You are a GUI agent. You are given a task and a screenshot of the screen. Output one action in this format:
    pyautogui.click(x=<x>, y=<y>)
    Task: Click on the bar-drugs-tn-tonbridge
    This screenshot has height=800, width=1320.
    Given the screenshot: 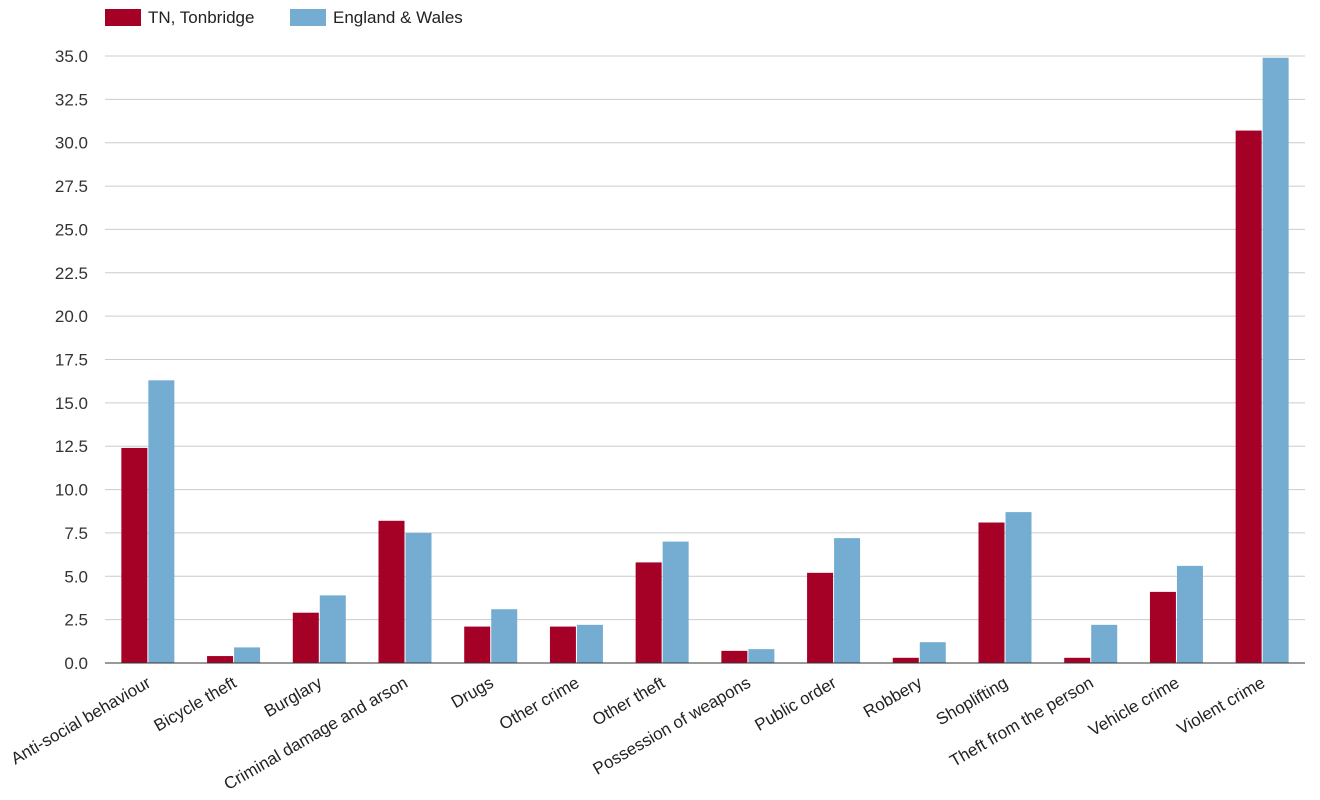 What is the action you would take?
    pyautogui.click(x=477, y=644)
    